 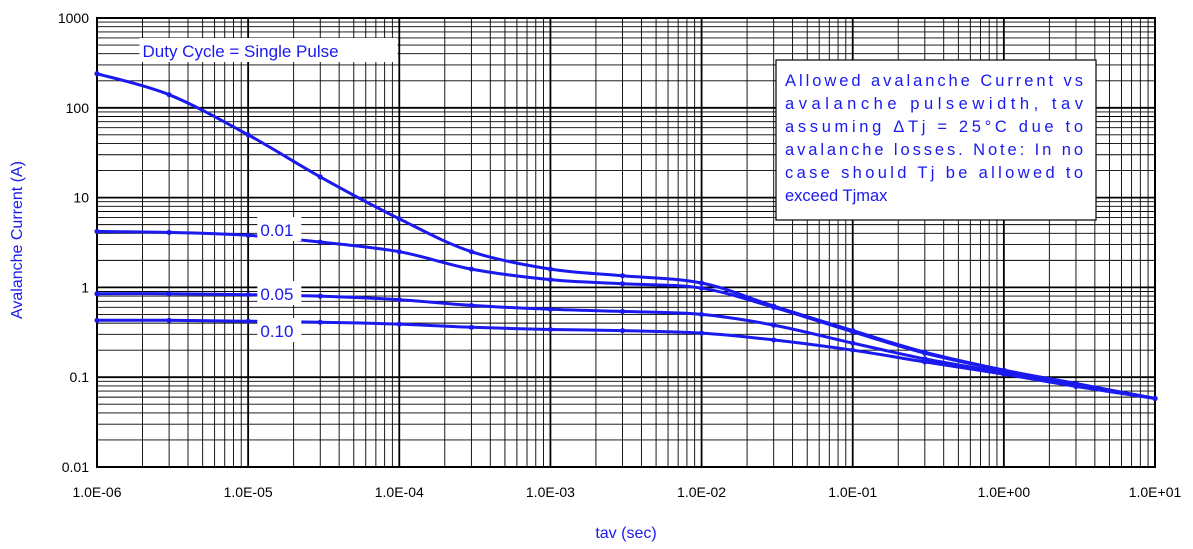 What do you see at coordinates (625, 533) in the screenshot?
I see `x-axis-label: tav (sec)` at bounding box center [625, 533].